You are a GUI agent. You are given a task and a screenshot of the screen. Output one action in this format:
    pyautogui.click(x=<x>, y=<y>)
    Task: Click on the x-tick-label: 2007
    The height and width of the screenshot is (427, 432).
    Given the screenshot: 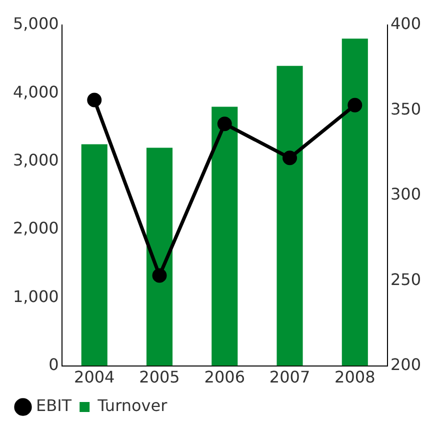 What is the action you would take?
    pyautogui.click(x=289, y=377)
    